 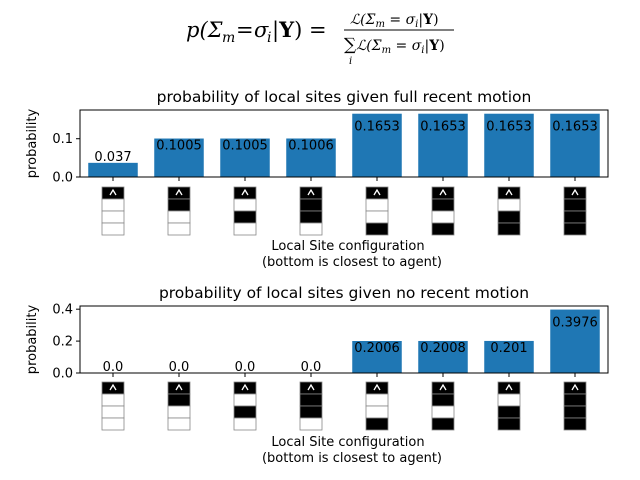 I want to click on bar-value-label: 0.037, so click(x=112, y=157).